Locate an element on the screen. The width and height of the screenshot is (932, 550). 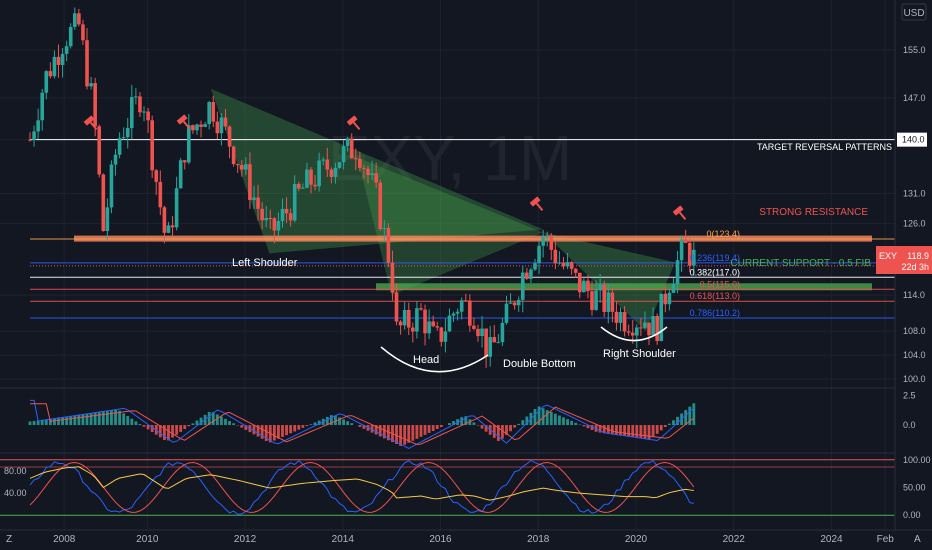
time-axis: 2008 2010 2012 2014 2016 2018 2020 2022 2024 Feb is located at coordinates (473, 539).